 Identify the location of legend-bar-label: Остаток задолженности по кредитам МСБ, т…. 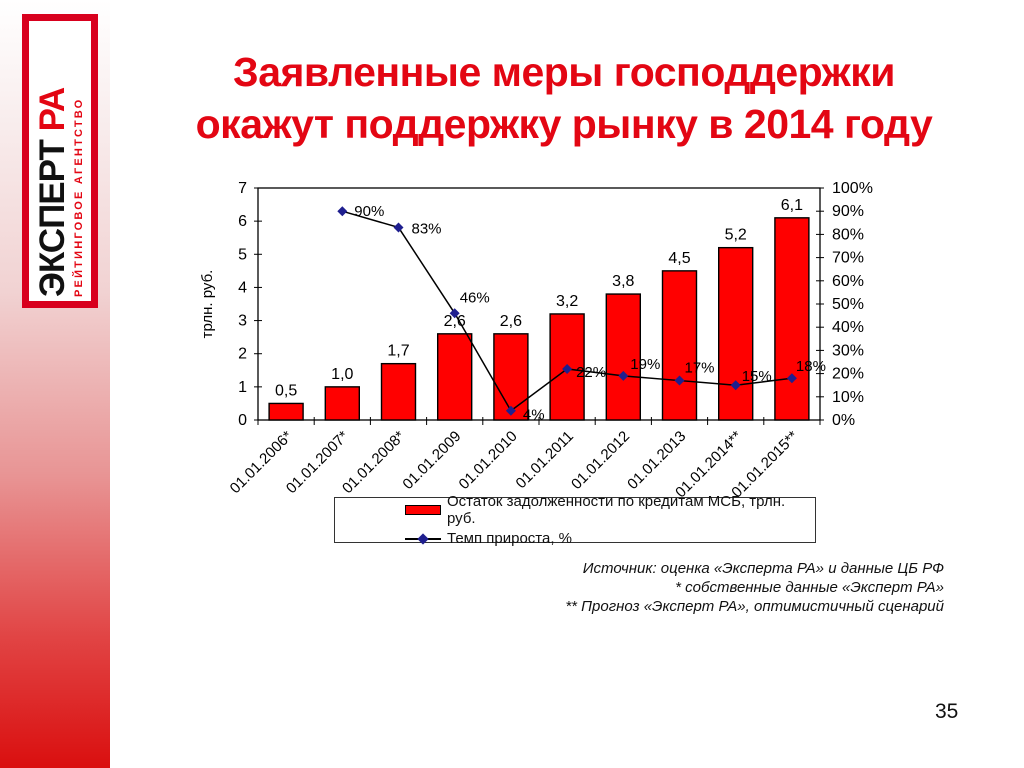
(616, 510).